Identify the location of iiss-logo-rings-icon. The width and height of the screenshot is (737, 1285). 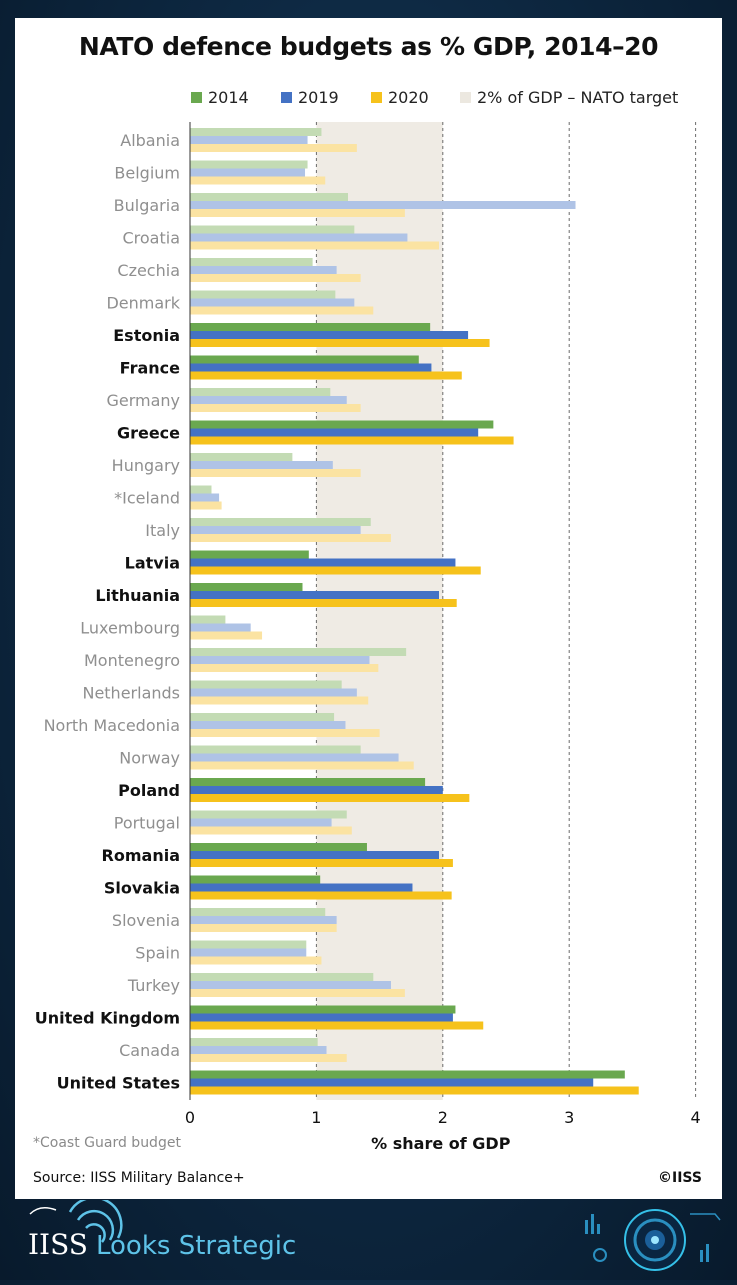
(76, 1219).